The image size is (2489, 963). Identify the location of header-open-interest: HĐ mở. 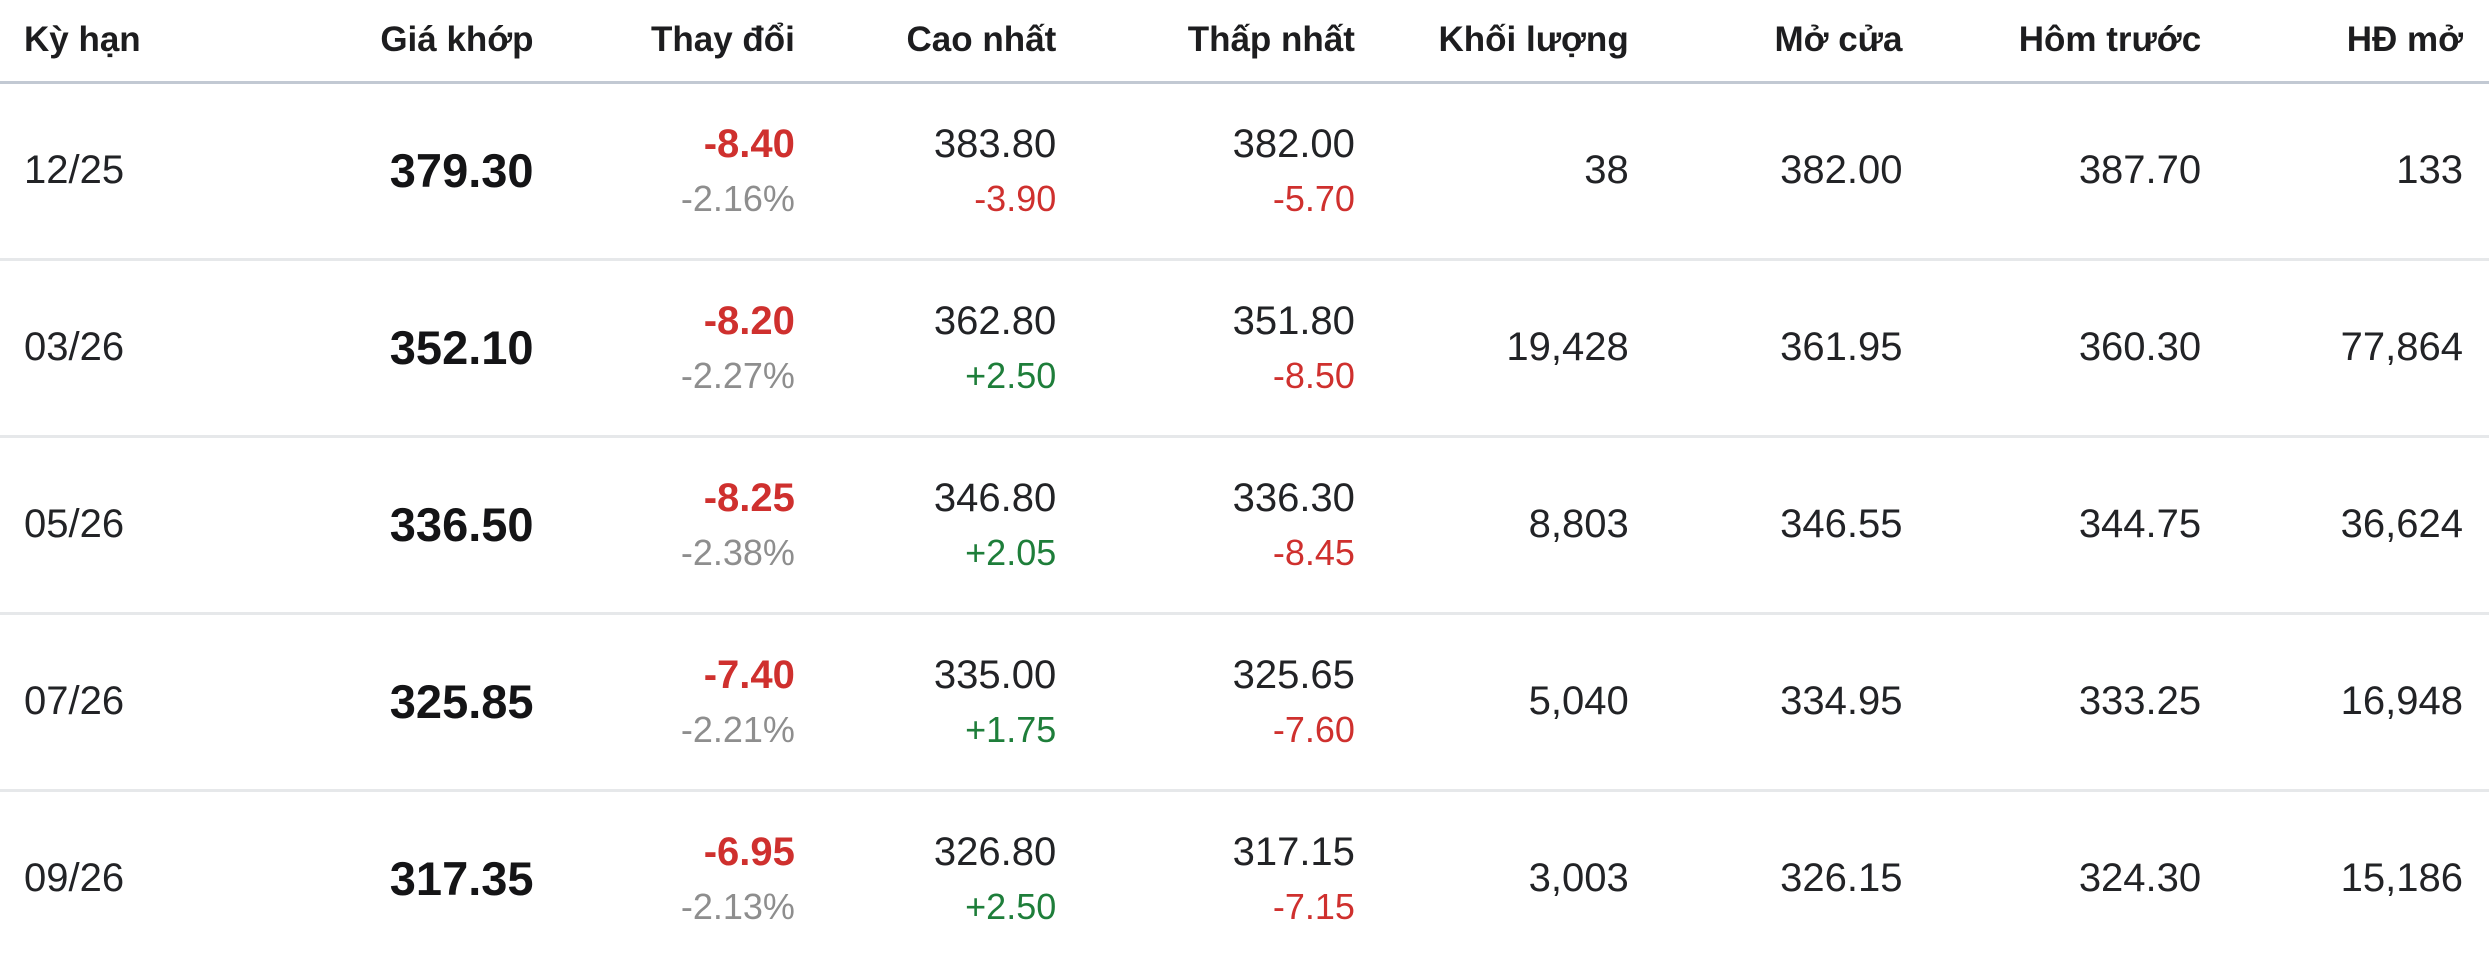
(2352, 42).